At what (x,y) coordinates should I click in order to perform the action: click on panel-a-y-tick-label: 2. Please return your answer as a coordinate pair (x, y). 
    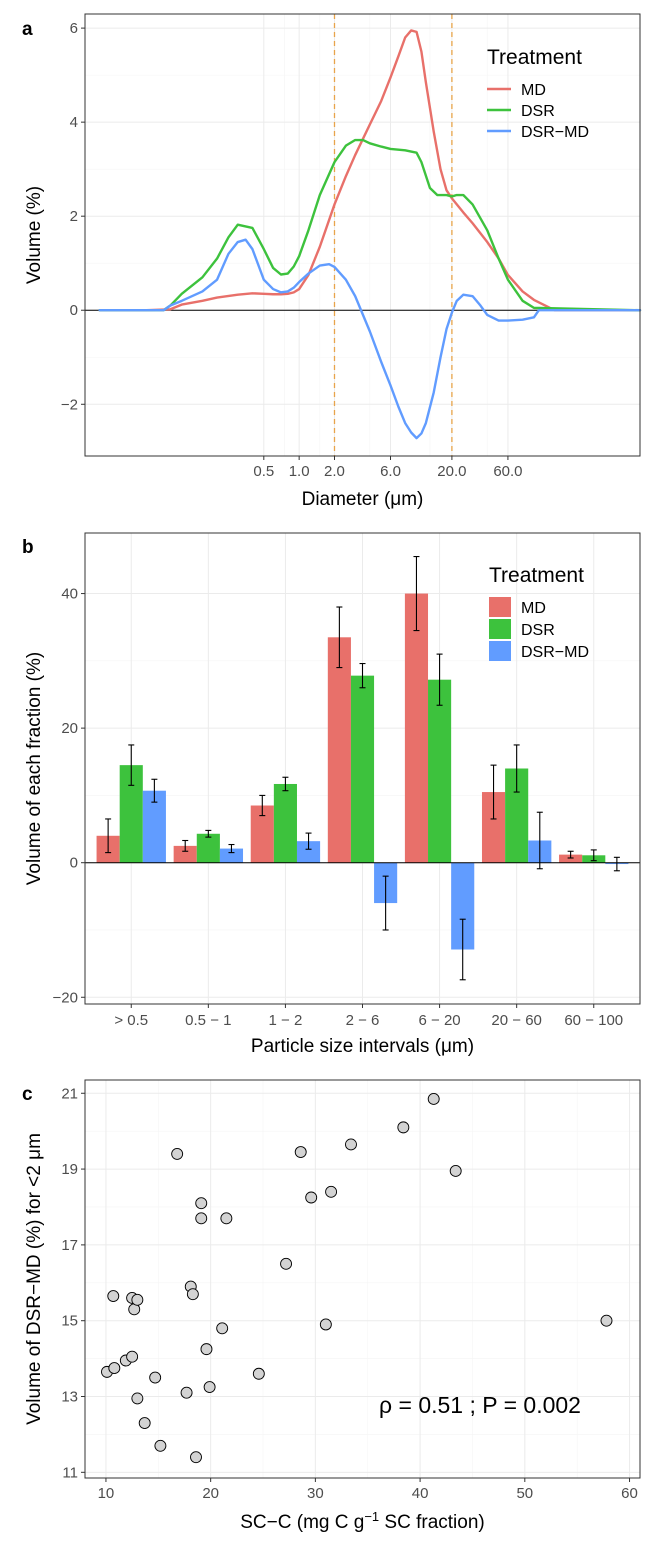
    Looking at the image, I should click on (74, 216).